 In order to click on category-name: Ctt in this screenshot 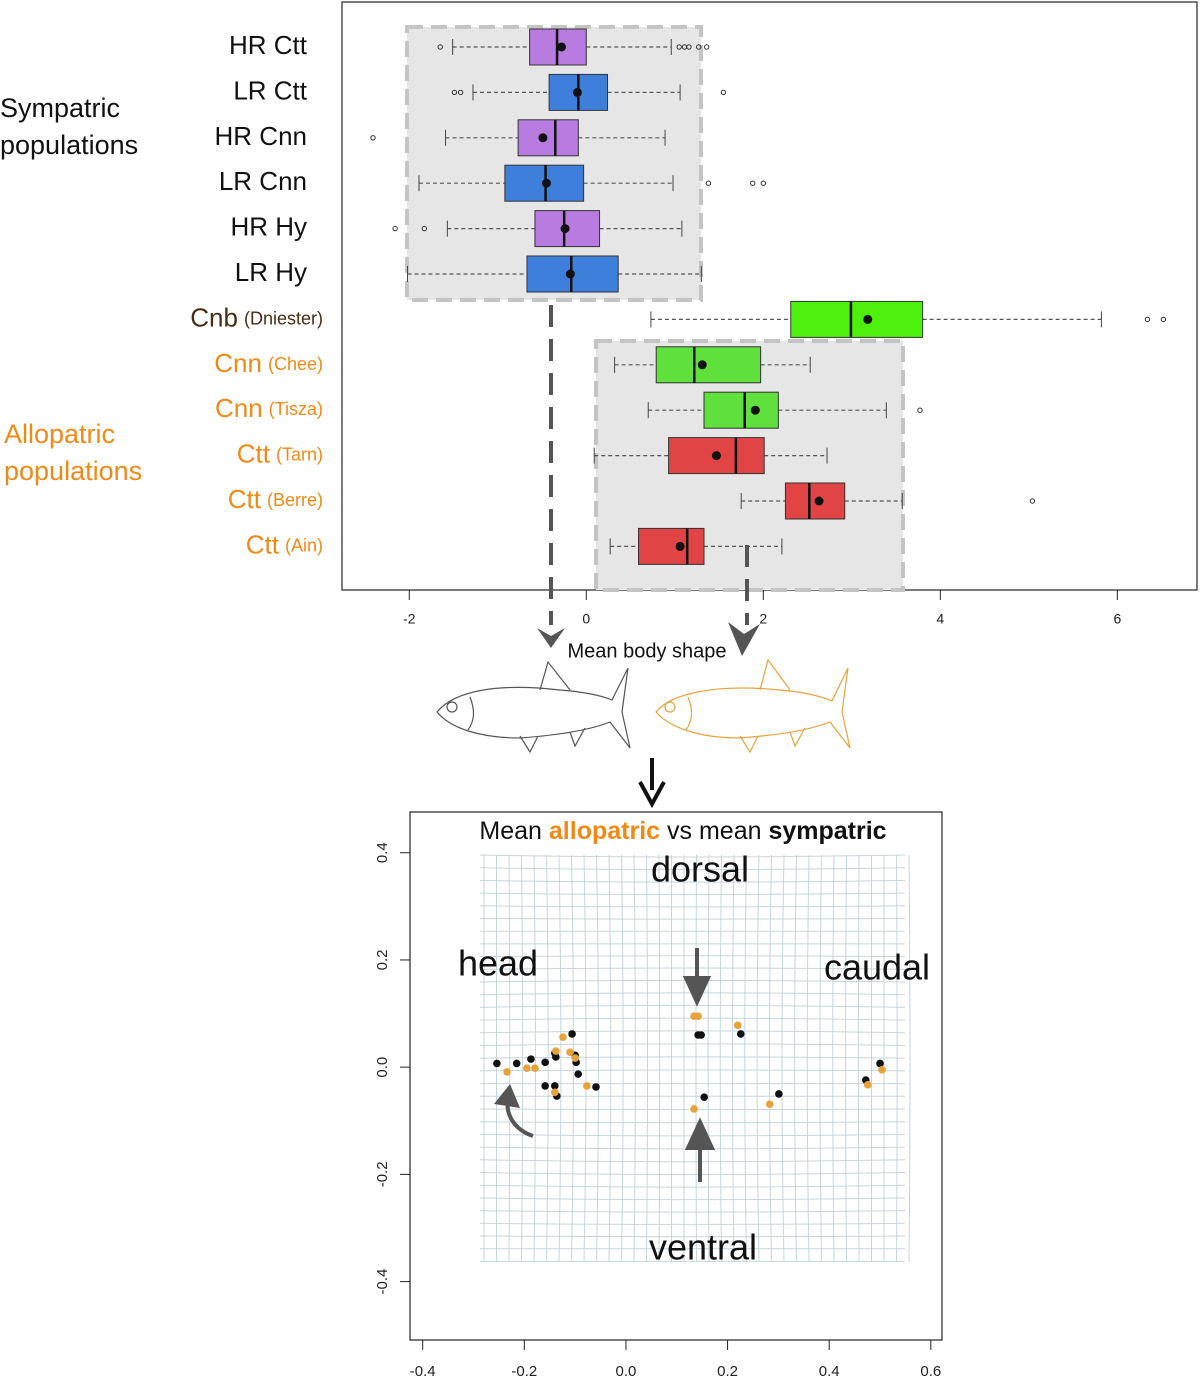, I will do `click(254, 453)`.